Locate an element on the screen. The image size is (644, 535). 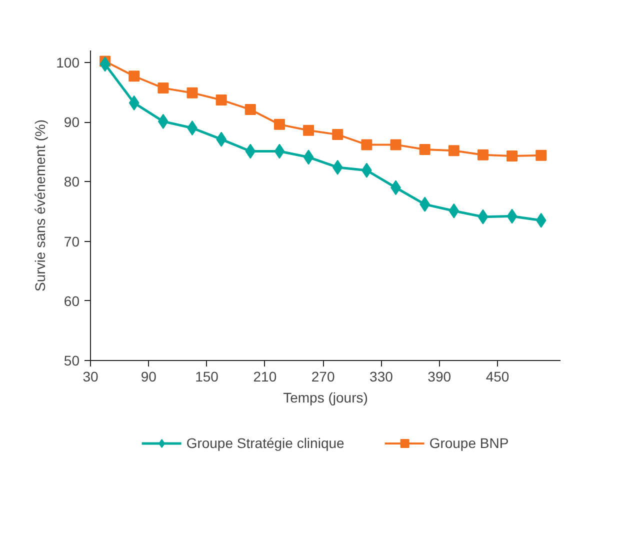
y-tick-label: 50 is located at coordinates (72, 360).